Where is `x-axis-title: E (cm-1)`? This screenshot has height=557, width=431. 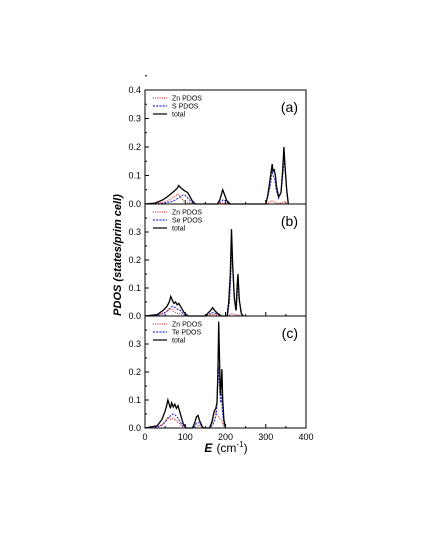
x-axis-title: E (cm-1) is located at coordinates (225, 447).